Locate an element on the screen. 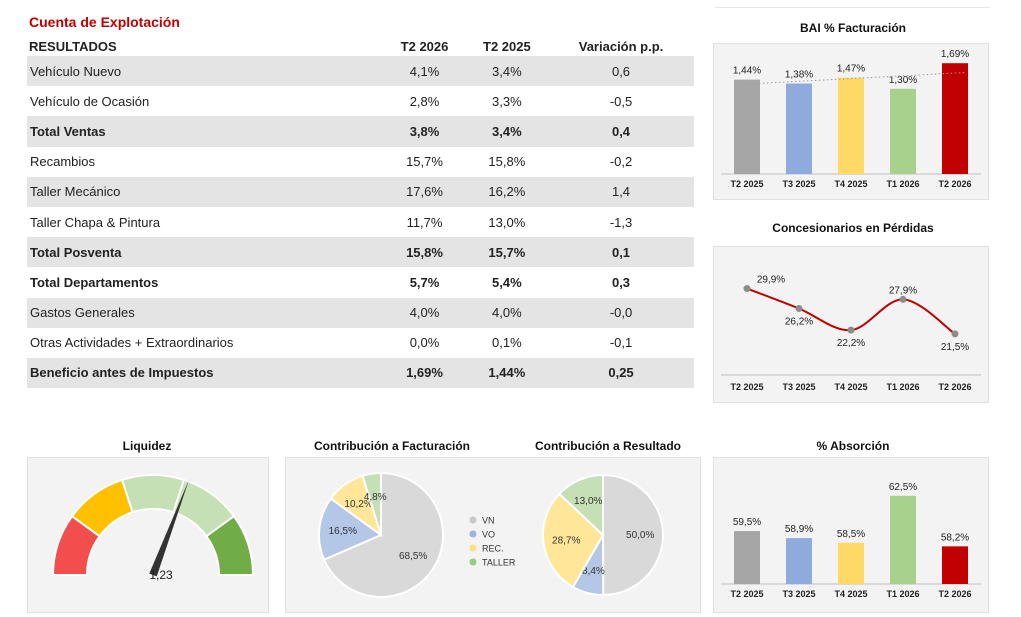 This screenshot has height=617, width=1021. table-row: Total Ventas 3,8% 3,4% 0,4 is located at coordinates (360, 131).